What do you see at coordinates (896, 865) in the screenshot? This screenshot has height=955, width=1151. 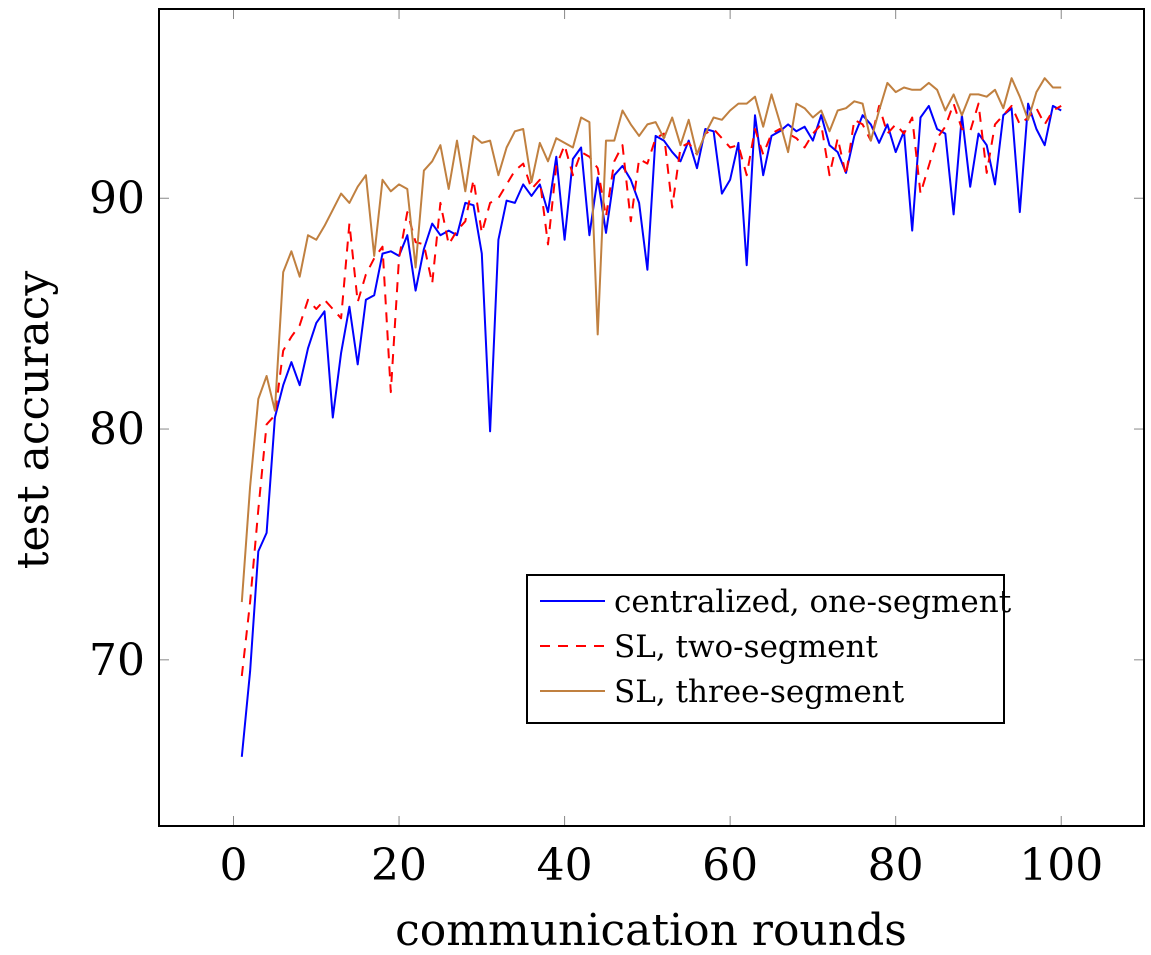 I see `x-tick-label: 80` at bounding box center [896, 865].